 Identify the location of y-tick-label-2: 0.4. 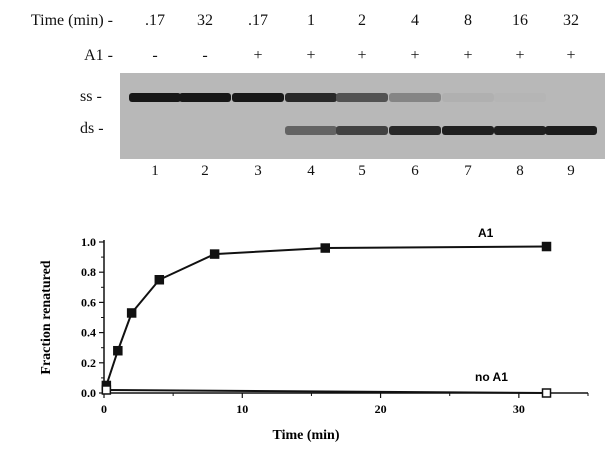
(88, 333).